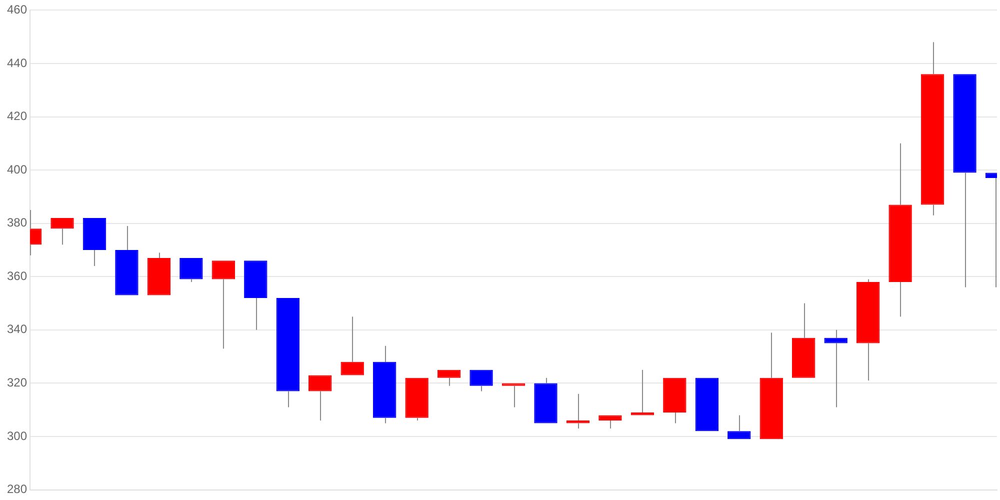 This screenshot has height=500, width=1000. What do you see at coordinates (17, 169) in the screenshot?
I see `y-tick-label: 400` at bounding box center [17, 169].